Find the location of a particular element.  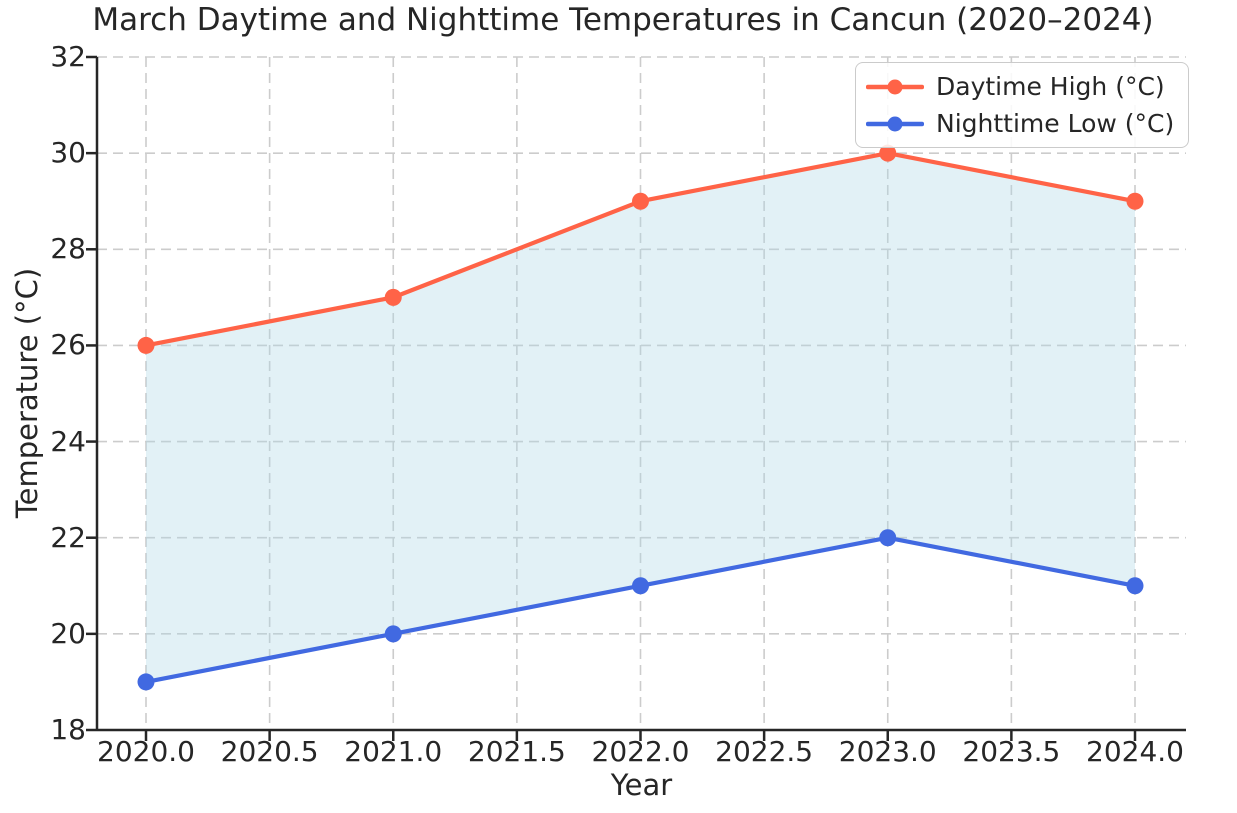

legend-entry: Daytime High (°C) is located at coordinates (1020, 86).